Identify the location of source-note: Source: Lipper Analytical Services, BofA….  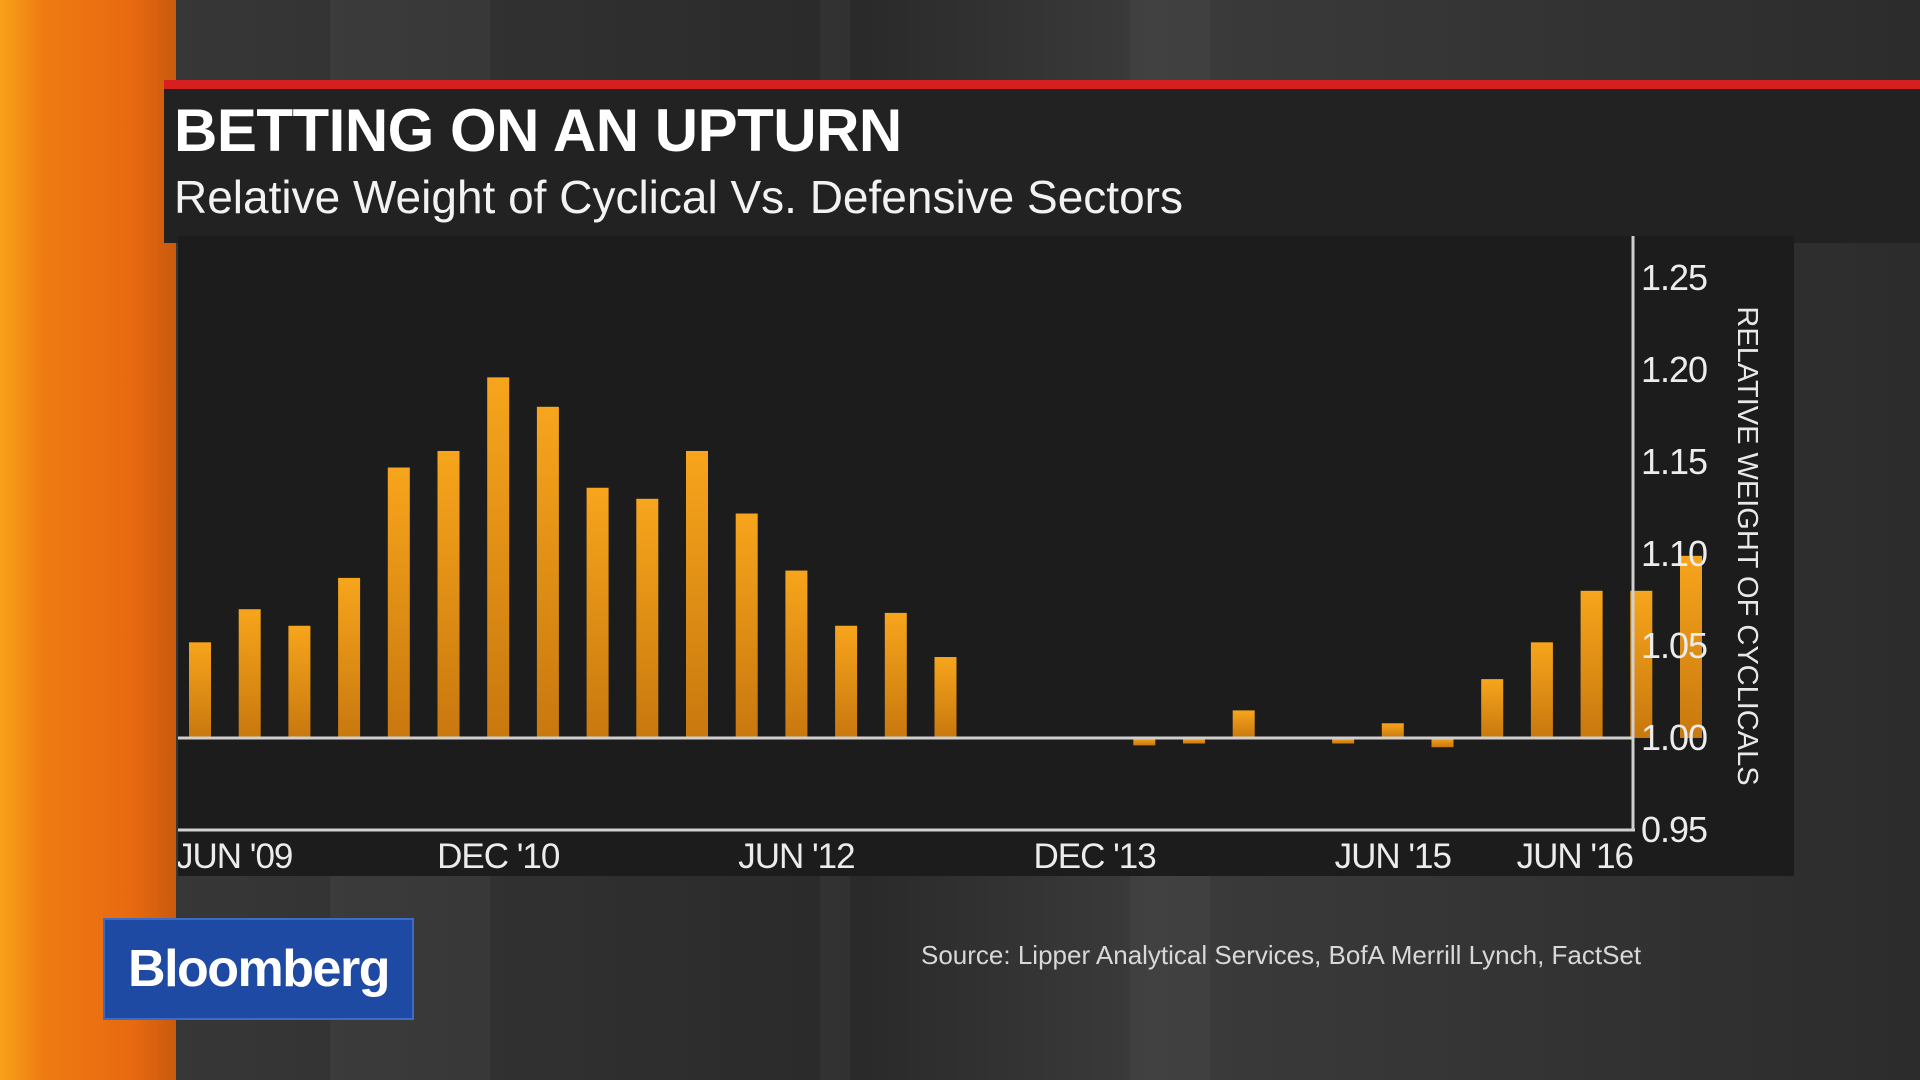
(1281, 955).